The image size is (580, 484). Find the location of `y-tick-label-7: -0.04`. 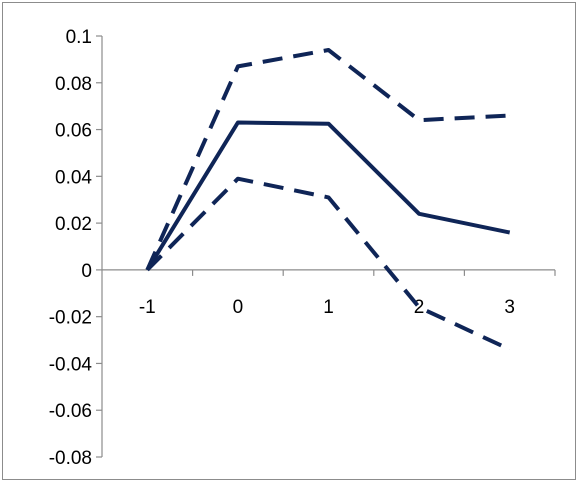

y-tick-label-7: -0.04 is located at coordinates (71, 364).